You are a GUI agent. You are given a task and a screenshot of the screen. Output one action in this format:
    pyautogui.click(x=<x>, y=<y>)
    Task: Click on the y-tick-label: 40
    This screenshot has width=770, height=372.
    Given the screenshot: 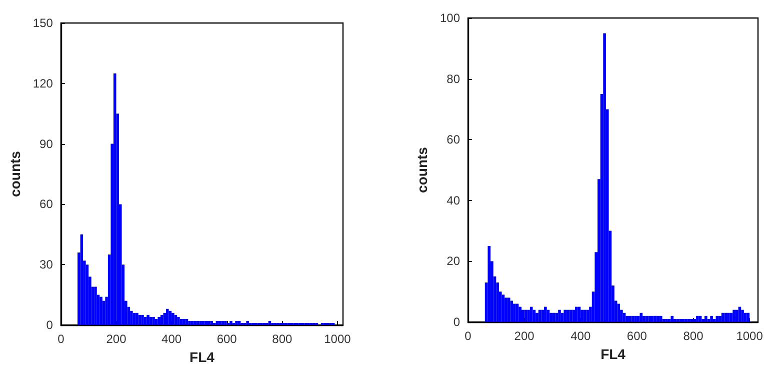 What is the action you would take?
    pyautogui.click(x=453, y=200)
    